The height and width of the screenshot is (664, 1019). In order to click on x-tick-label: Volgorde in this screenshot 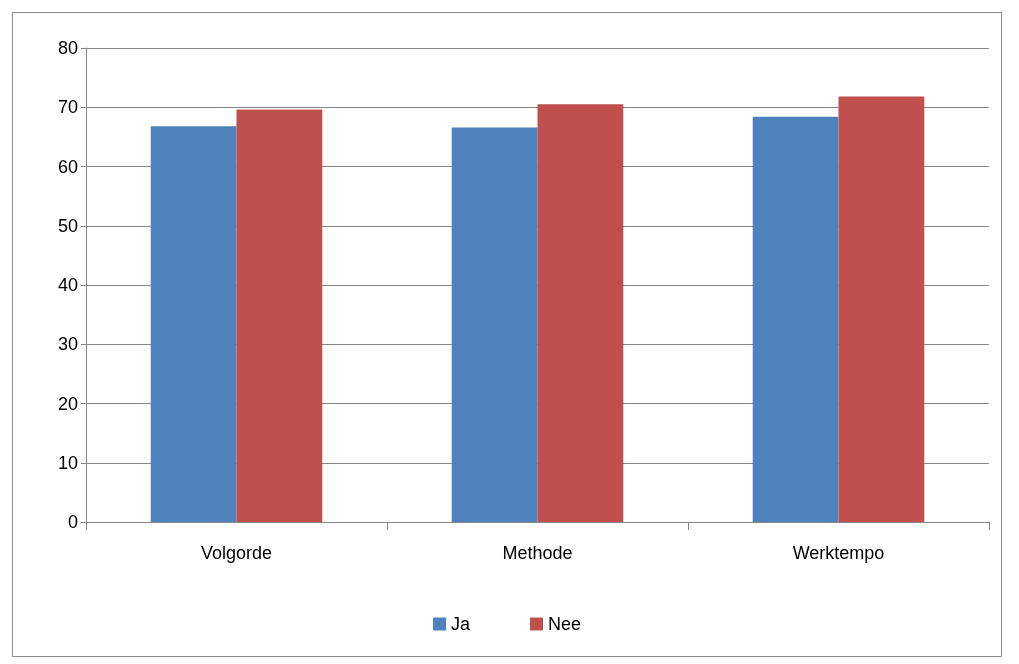, I will do `click(236, 553)`.